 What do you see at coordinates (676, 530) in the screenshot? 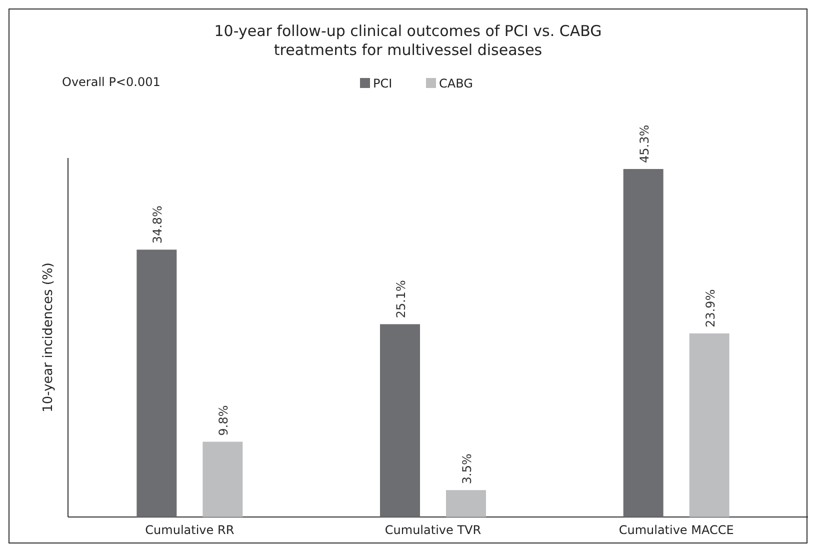
I see `x-tick-label: Cumulative MACCE` at bounding box center [676, 530].